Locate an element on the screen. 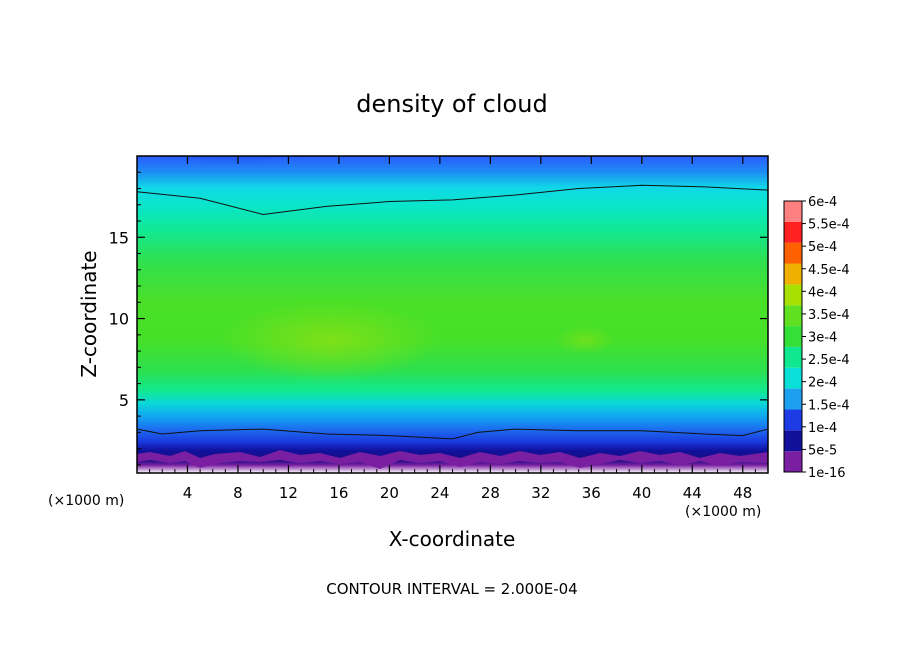  x-tick-label: 24 is located at coordinates (439, 493).